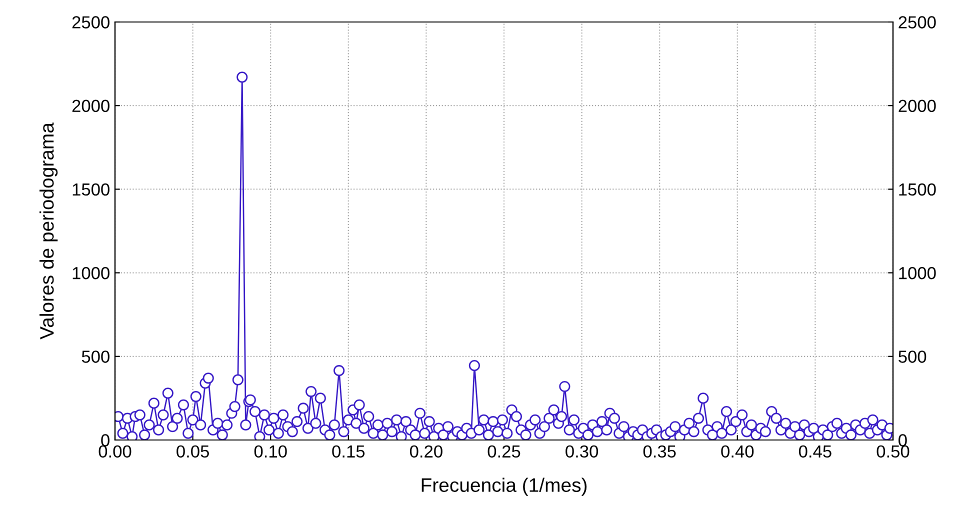 The width and height of the screenshot is (972, 525). I want to click on y2-tick-label: 2500, so click(917, 22).